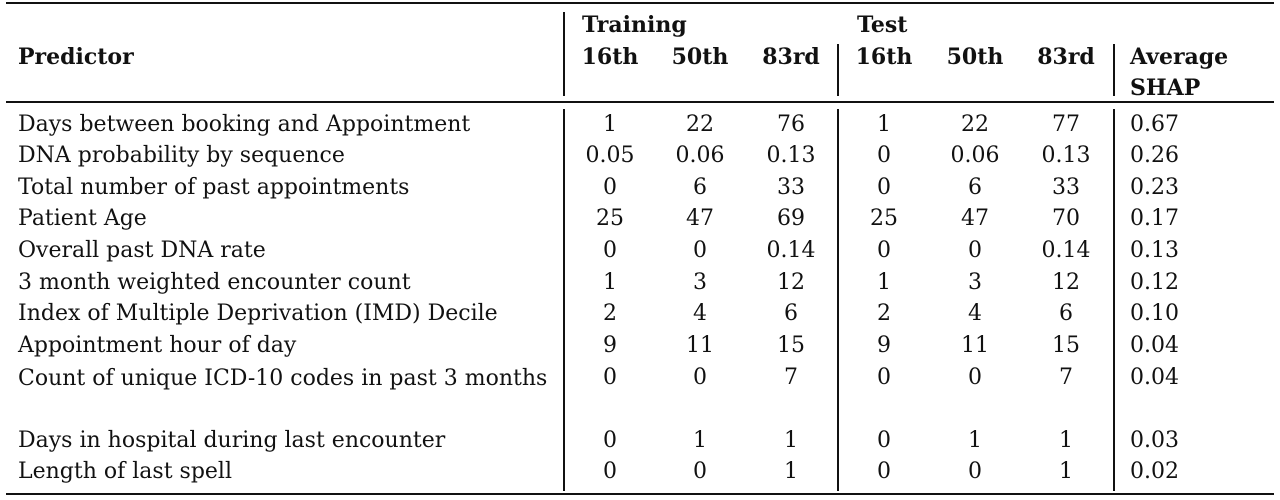 Image resolution: width=1280 pixels, height=500 pixels. I want to click on row-4-train-83rd: 0.14, so click(791, 250).